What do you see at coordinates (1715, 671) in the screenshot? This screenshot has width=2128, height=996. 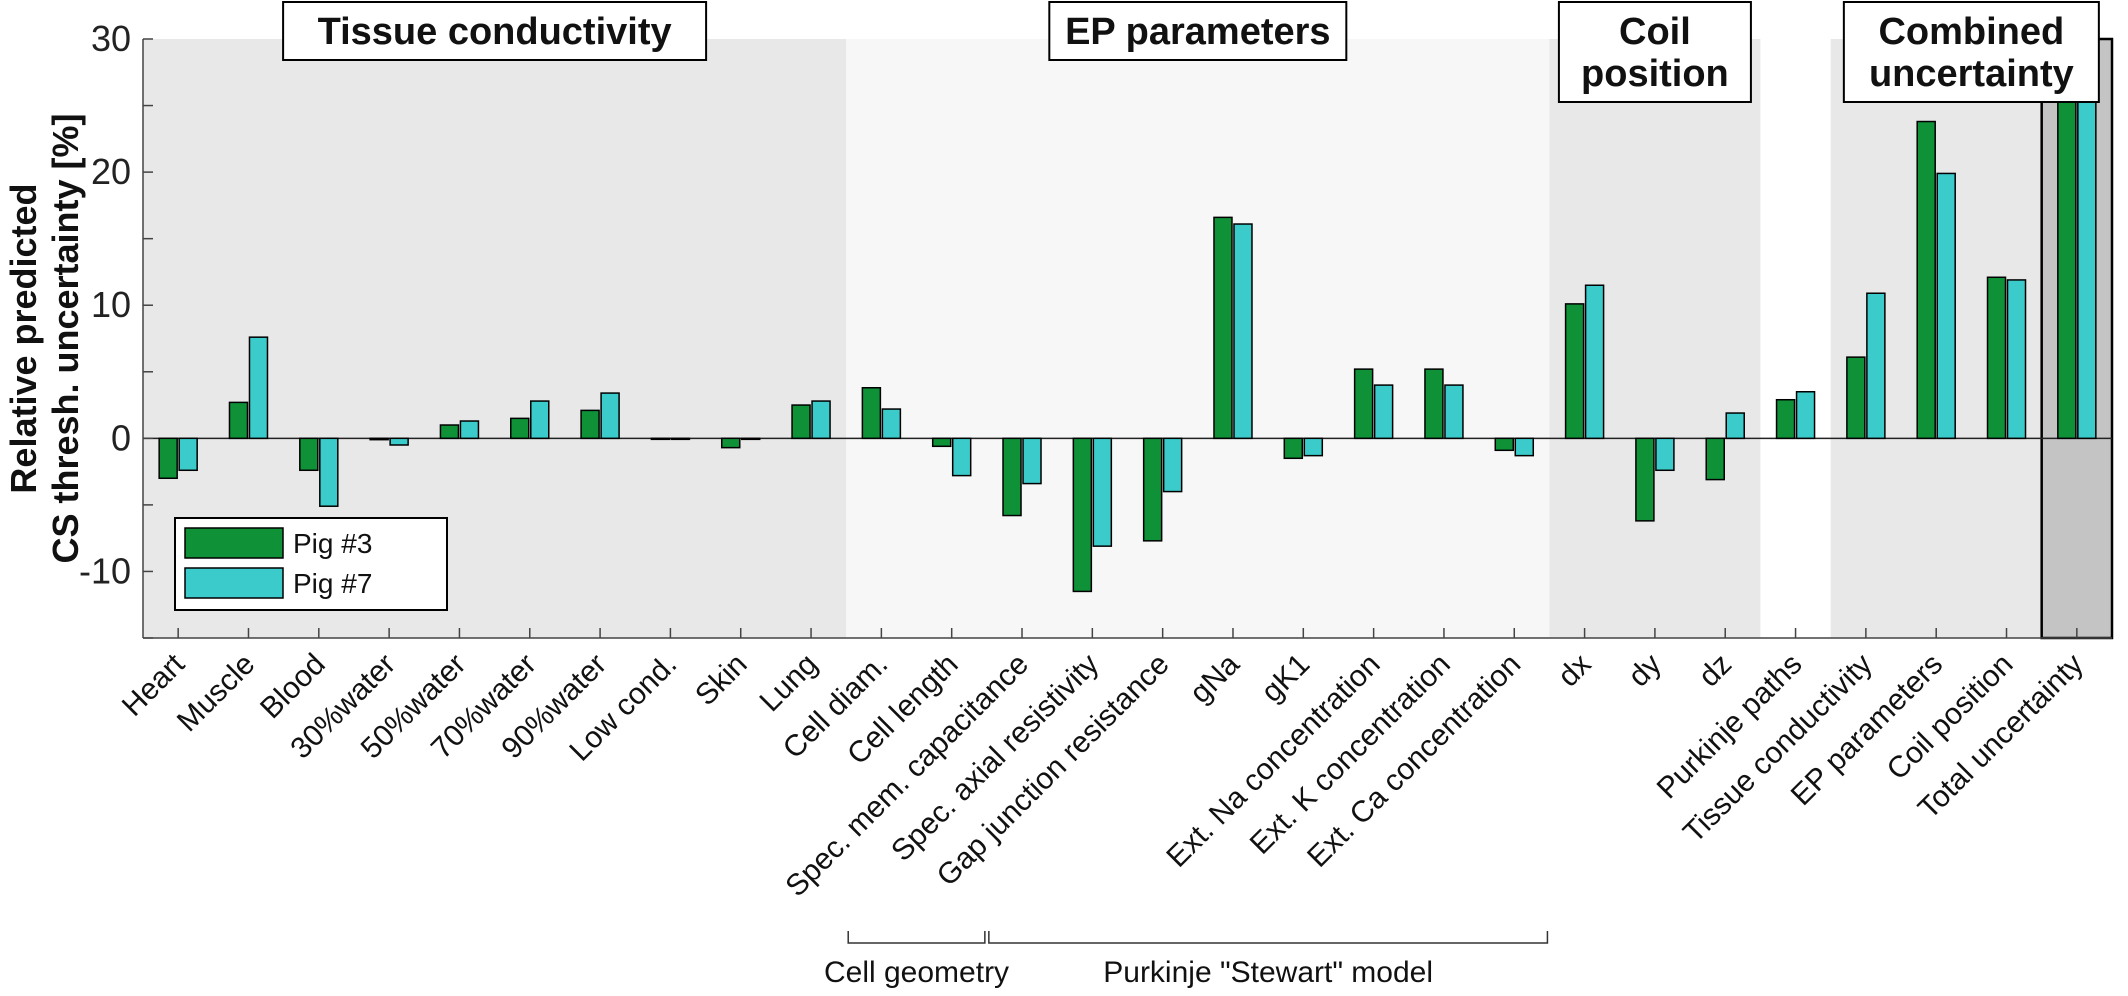 I see `x-tick-label: dz` at bounding box center [1715, 671].